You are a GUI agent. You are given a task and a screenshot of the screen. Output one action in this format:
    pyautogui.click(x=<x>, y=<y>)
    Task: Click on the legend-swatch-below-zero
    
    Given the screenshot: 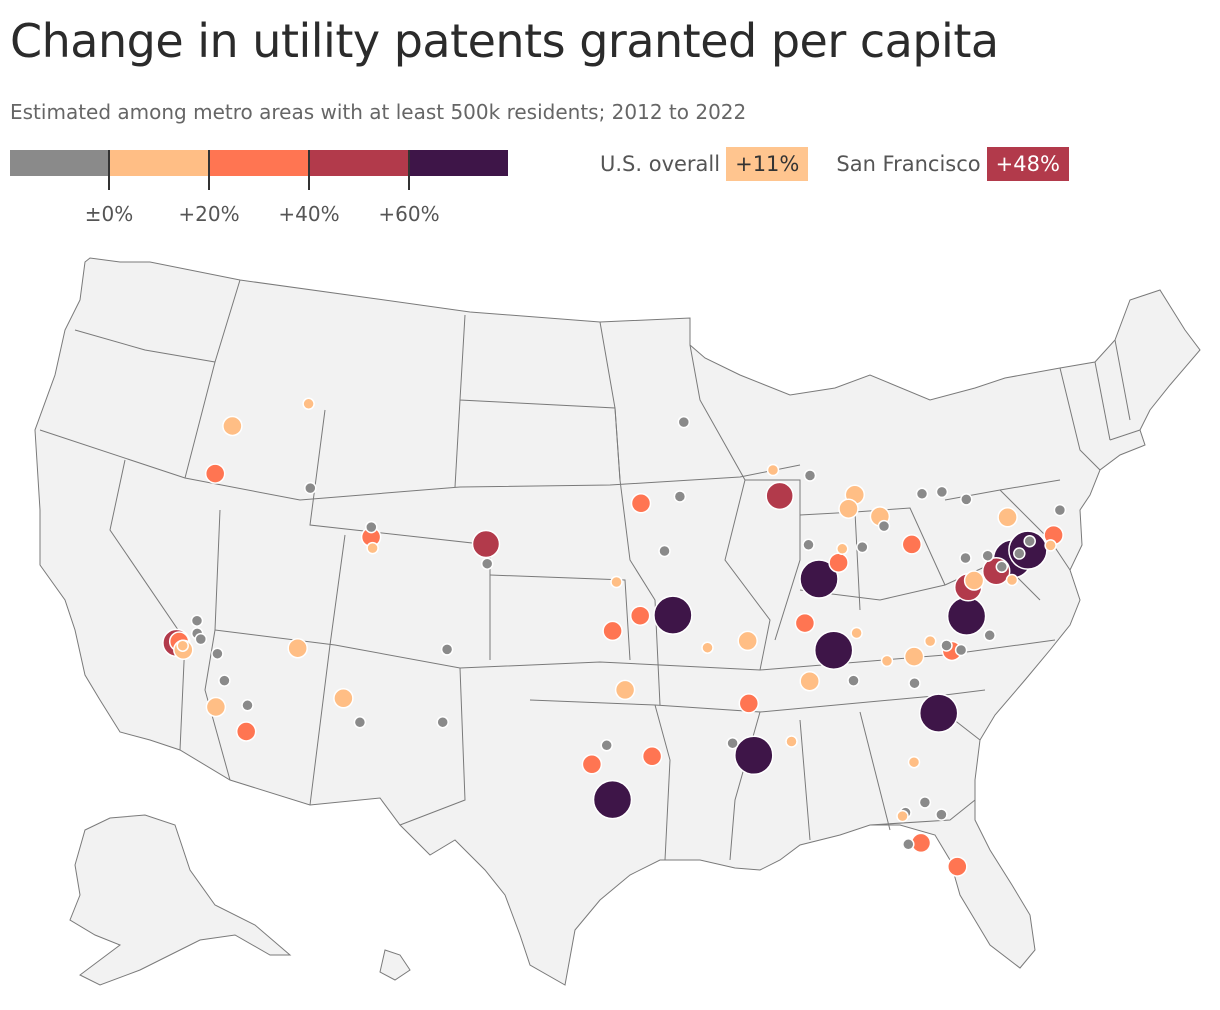 What is the action you would take?
    pyautogui.click(x=60, y=163)
    